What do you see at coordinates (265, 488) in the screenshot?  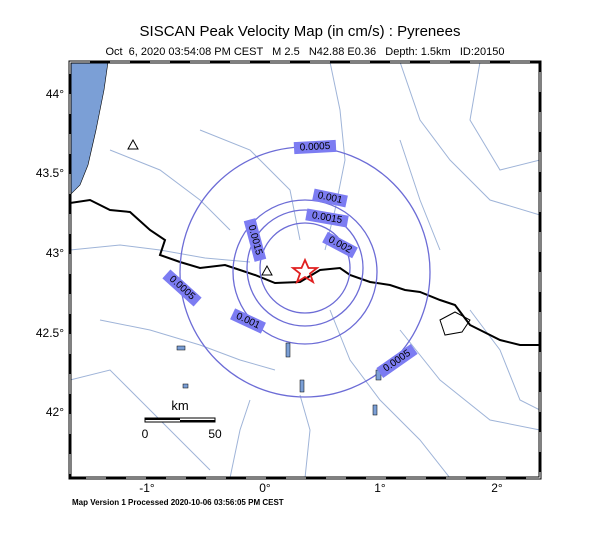 I see `lon-tick-label: 0°` at bounding box center [265, 488].